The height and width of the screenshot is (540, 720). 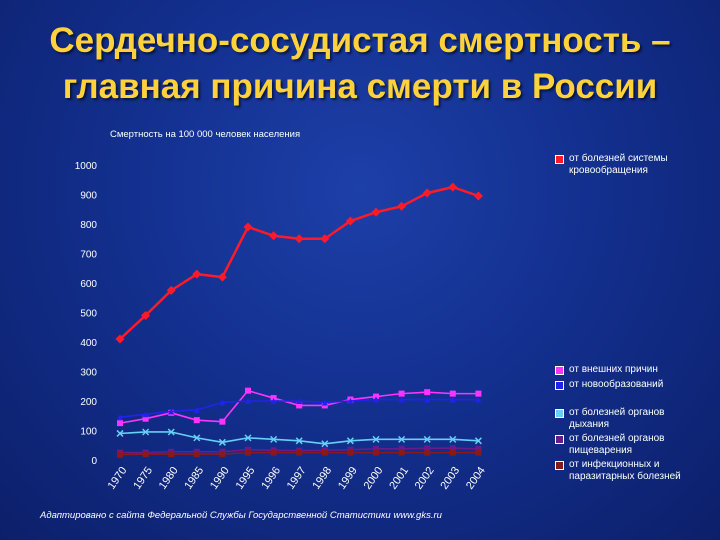 I want to click on x-tick-label: 1995, so click(x=246, y=478).